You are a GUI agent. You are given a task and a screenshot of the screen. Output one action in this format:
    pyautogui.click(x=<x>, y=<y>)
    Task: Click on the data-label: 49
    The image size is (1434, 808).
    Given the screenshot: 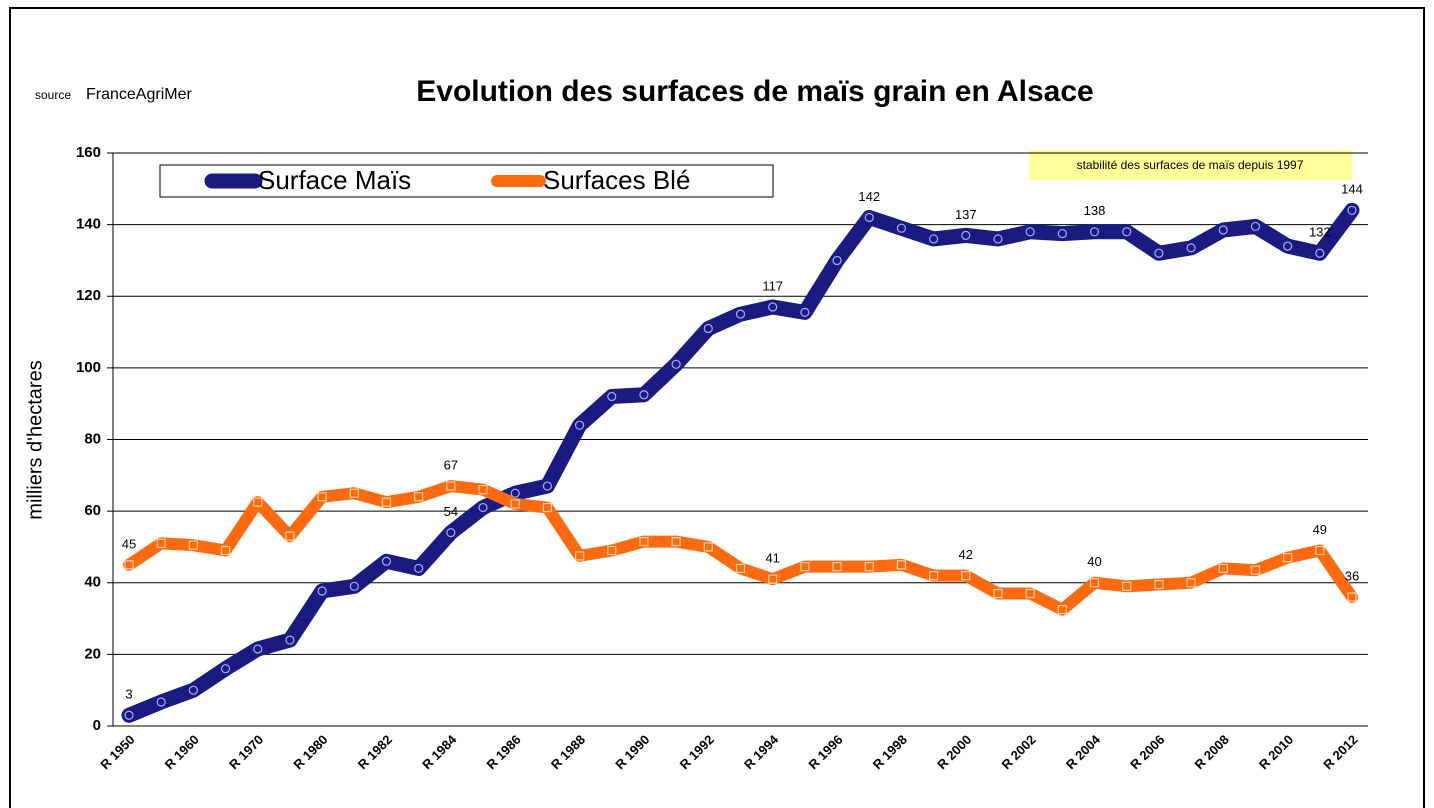 What is the action you would take?
    pyautogui.click(x=1320, y=529)
    